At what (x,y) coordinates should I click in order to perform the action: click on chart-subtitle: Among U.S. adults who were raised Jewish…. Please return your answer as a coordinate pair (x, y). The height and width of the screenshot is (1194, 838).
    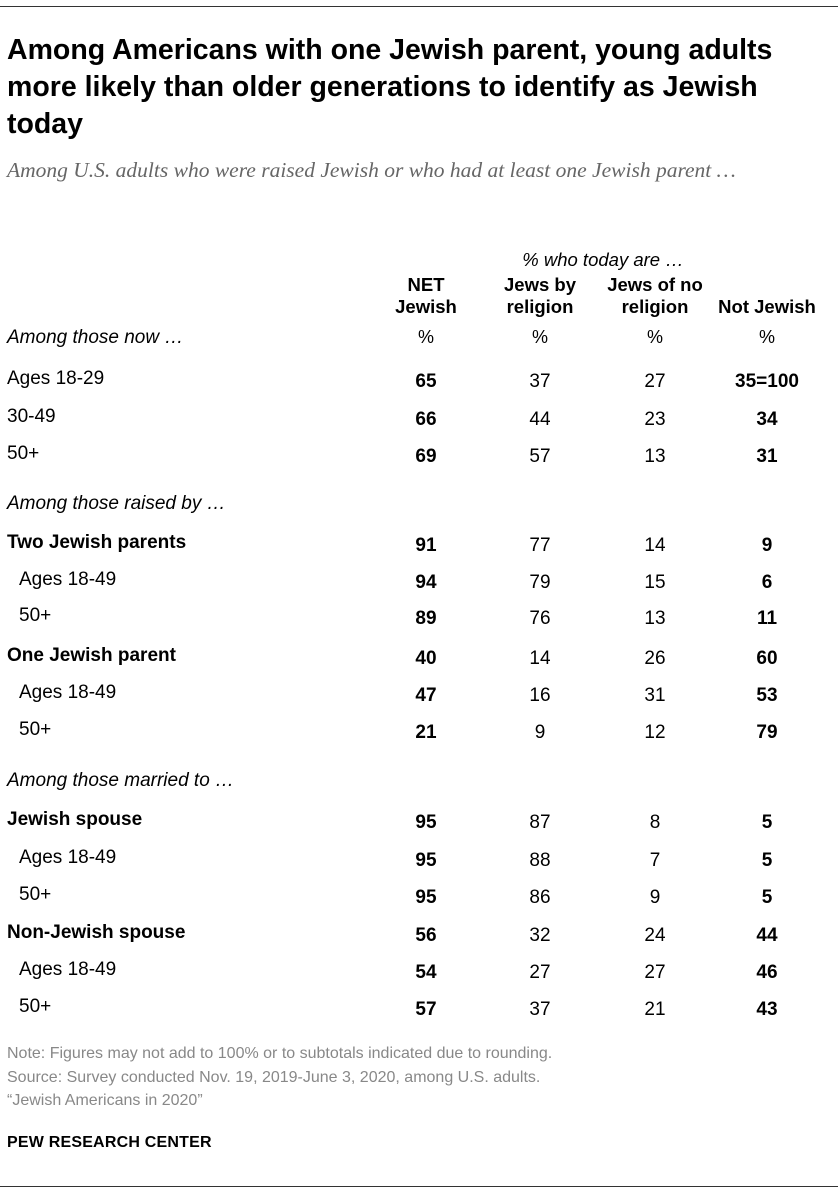
    Looking at the image, I should click on (371, 170).